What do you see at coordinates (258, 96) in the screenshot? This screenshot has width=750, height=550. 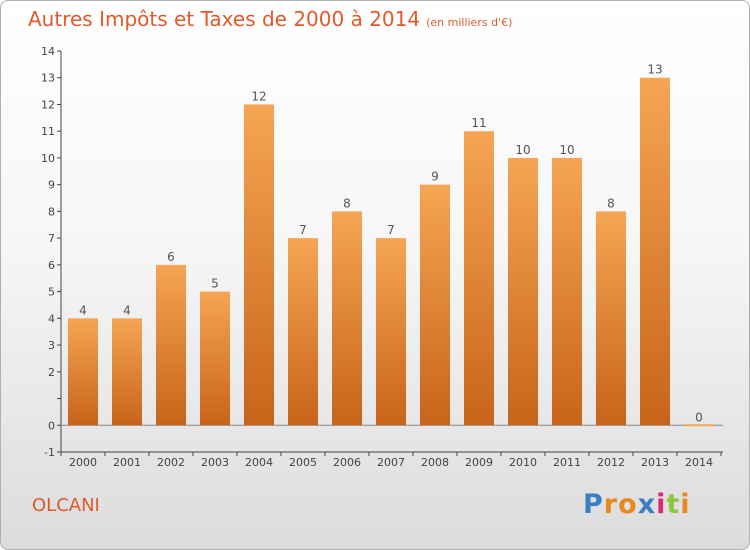 I see `data-label: 12` at bounding box center [258, 96].